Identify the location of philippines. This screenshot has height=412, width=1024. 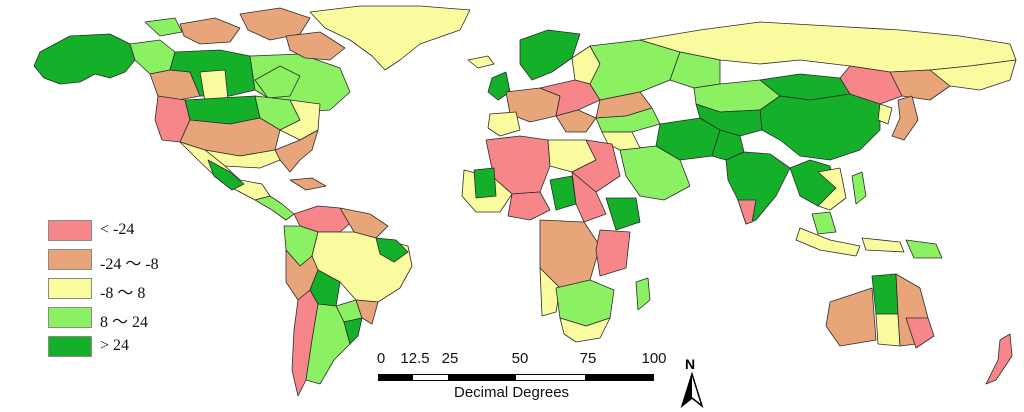
(859, 188).